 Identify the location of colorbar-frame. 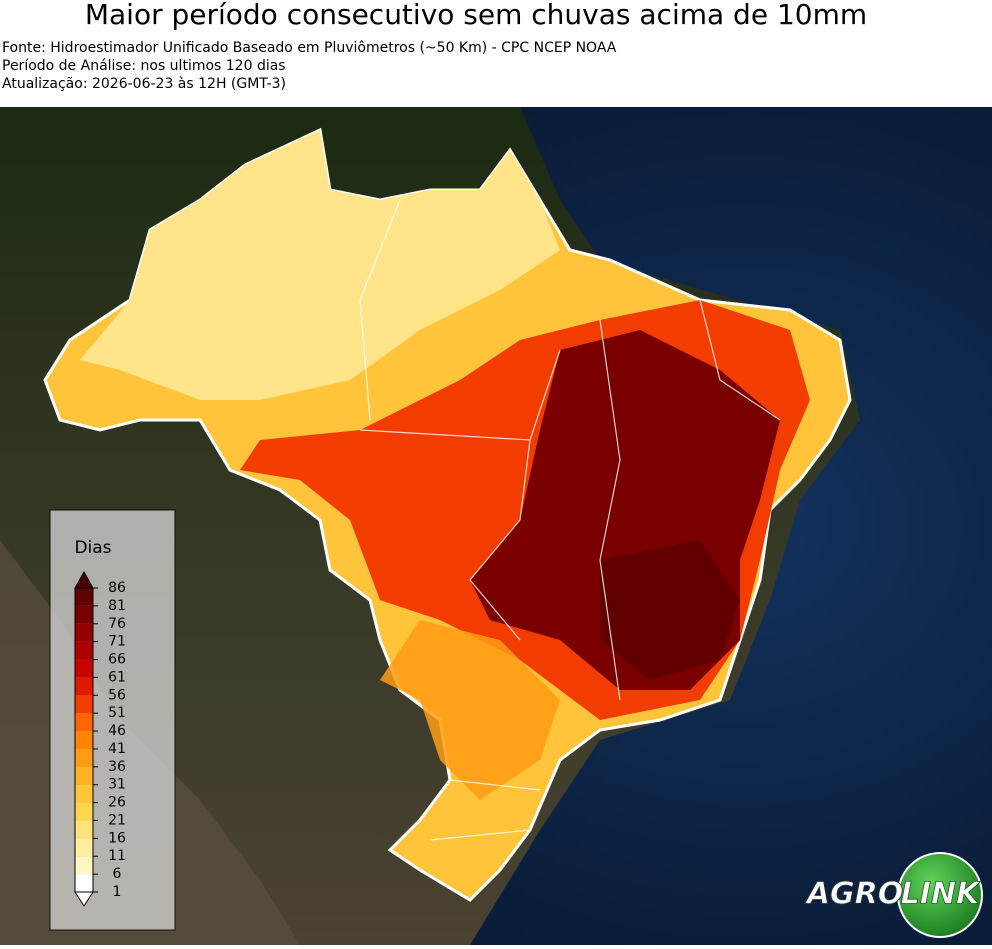
(84, 740).